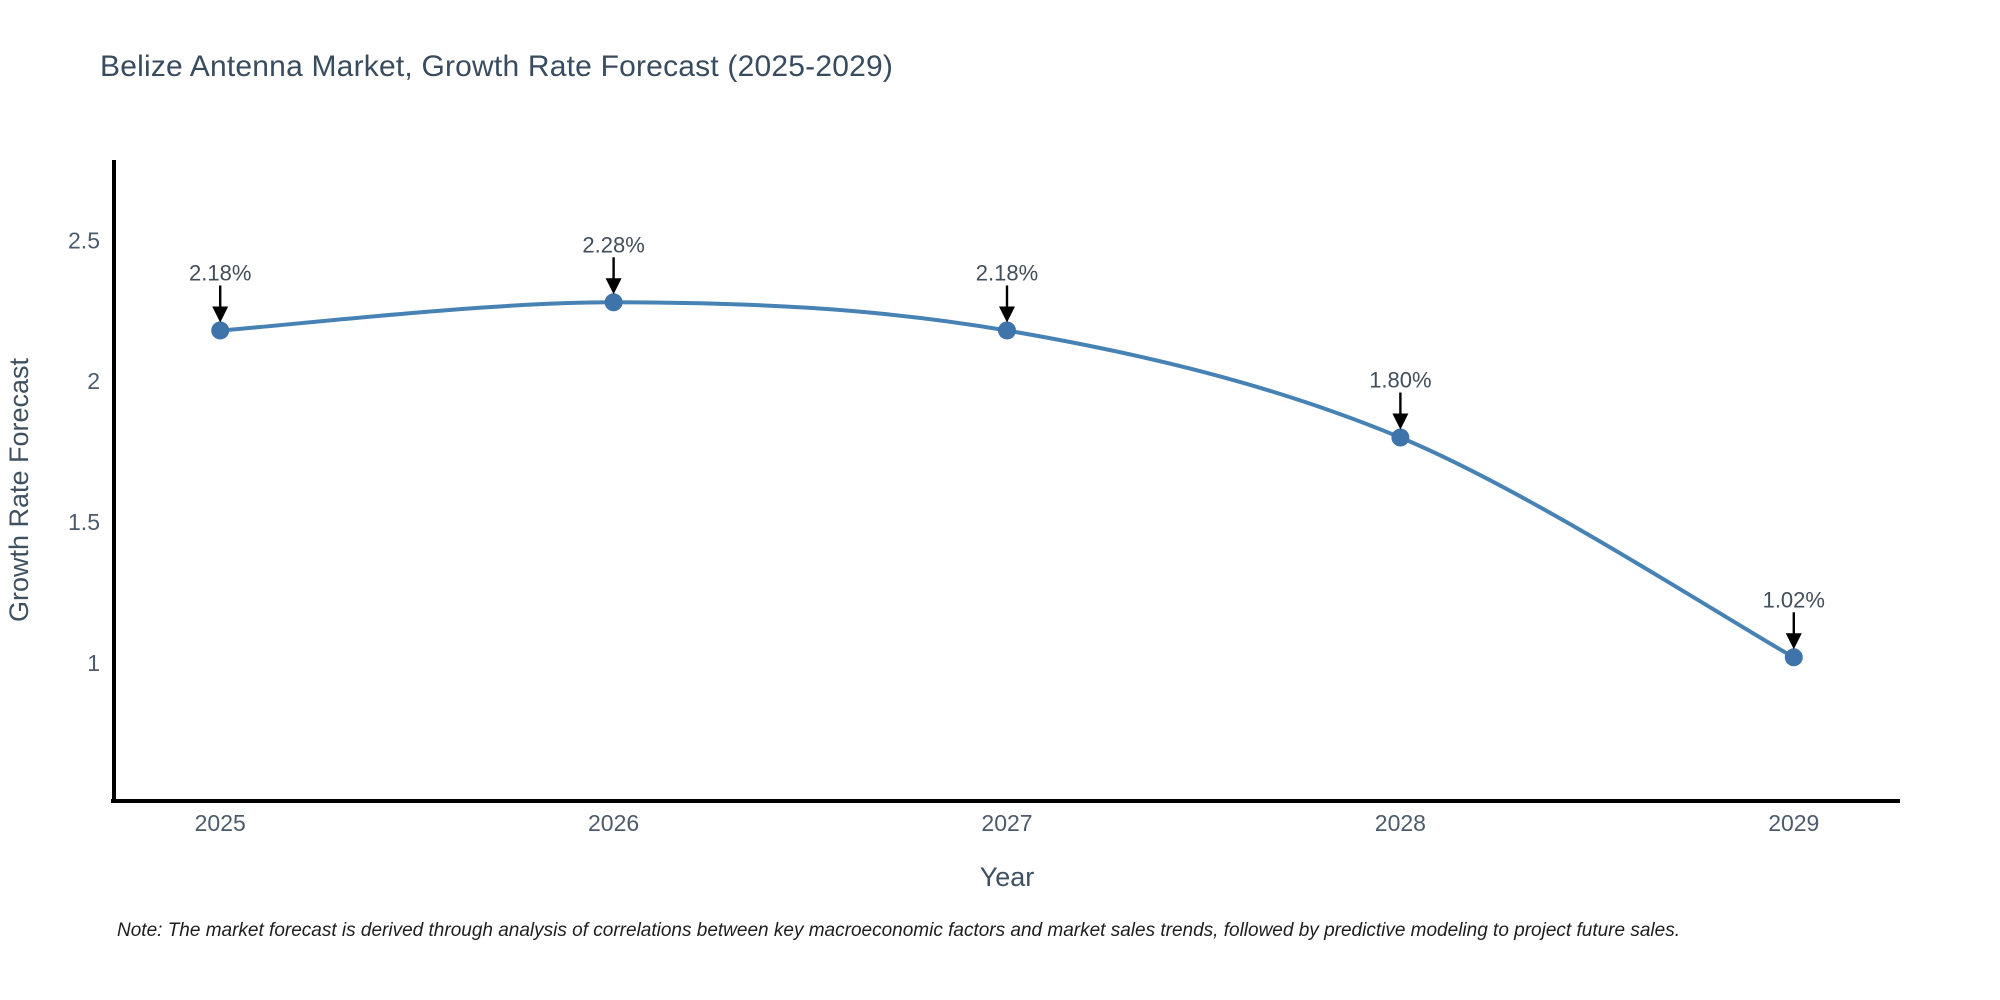 Image resolution: width=2000 pixels, height=1000 pixels. What do you see at coordinates (84, 522) in the screenshot?
I see `y-tick-label: 1.5` at bounding box center [84, 522].